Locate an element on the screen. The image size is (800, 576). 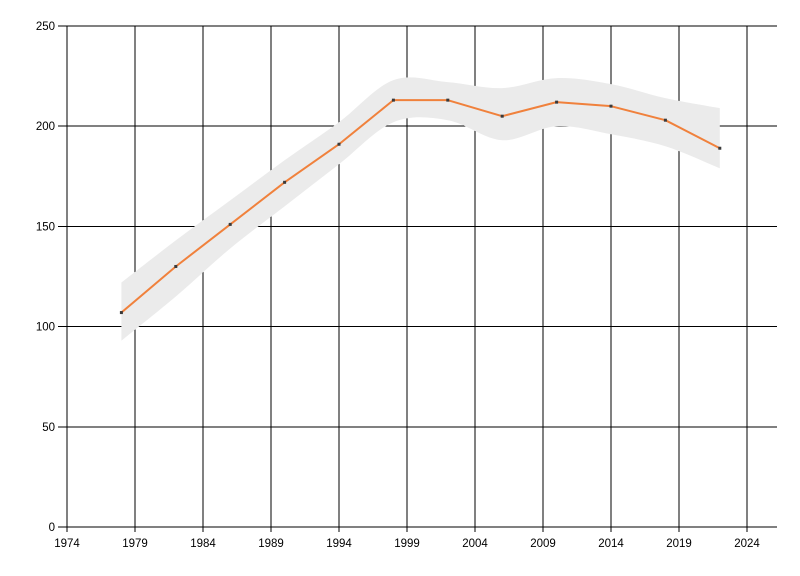
x-axis-tick-label: 1974 is located at coordinates (67, 544).